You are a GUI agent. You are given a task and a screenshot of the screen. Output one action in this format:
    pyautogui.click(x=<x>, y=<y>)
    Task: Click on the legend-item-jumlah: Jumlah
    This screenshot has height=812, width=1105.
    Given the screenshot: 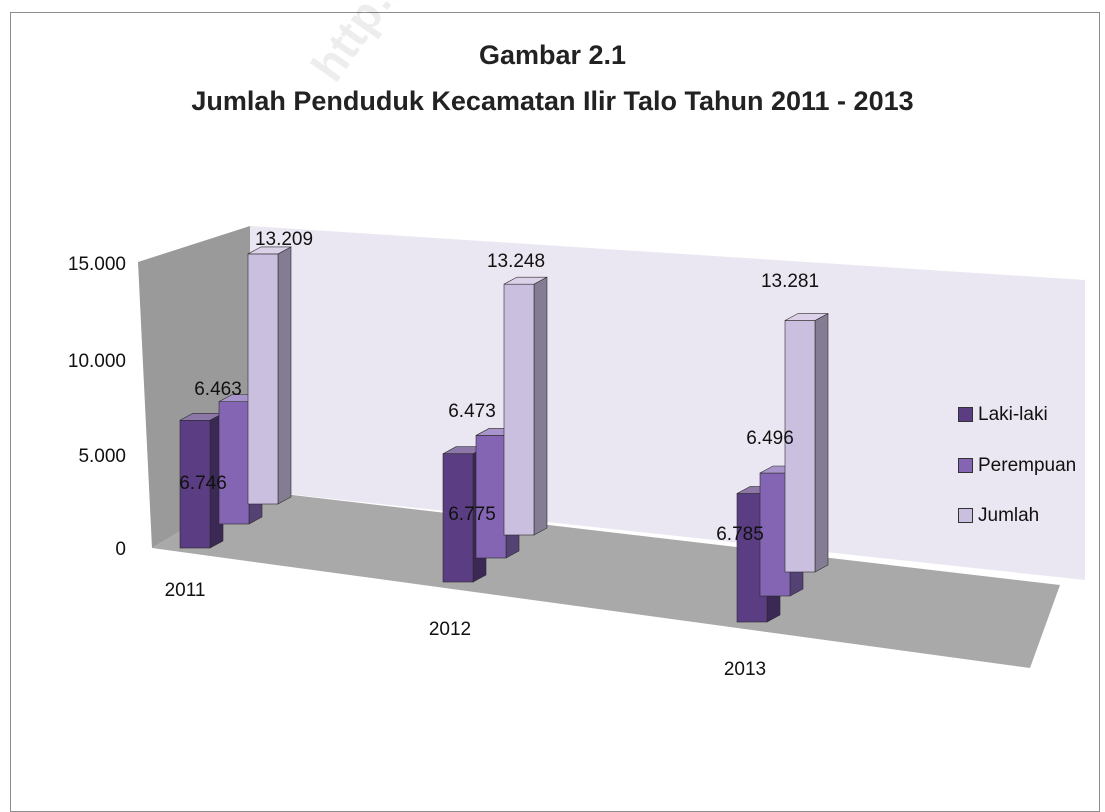 What is the action you would take?
    pyautogui.click(x=998, y=516)
    